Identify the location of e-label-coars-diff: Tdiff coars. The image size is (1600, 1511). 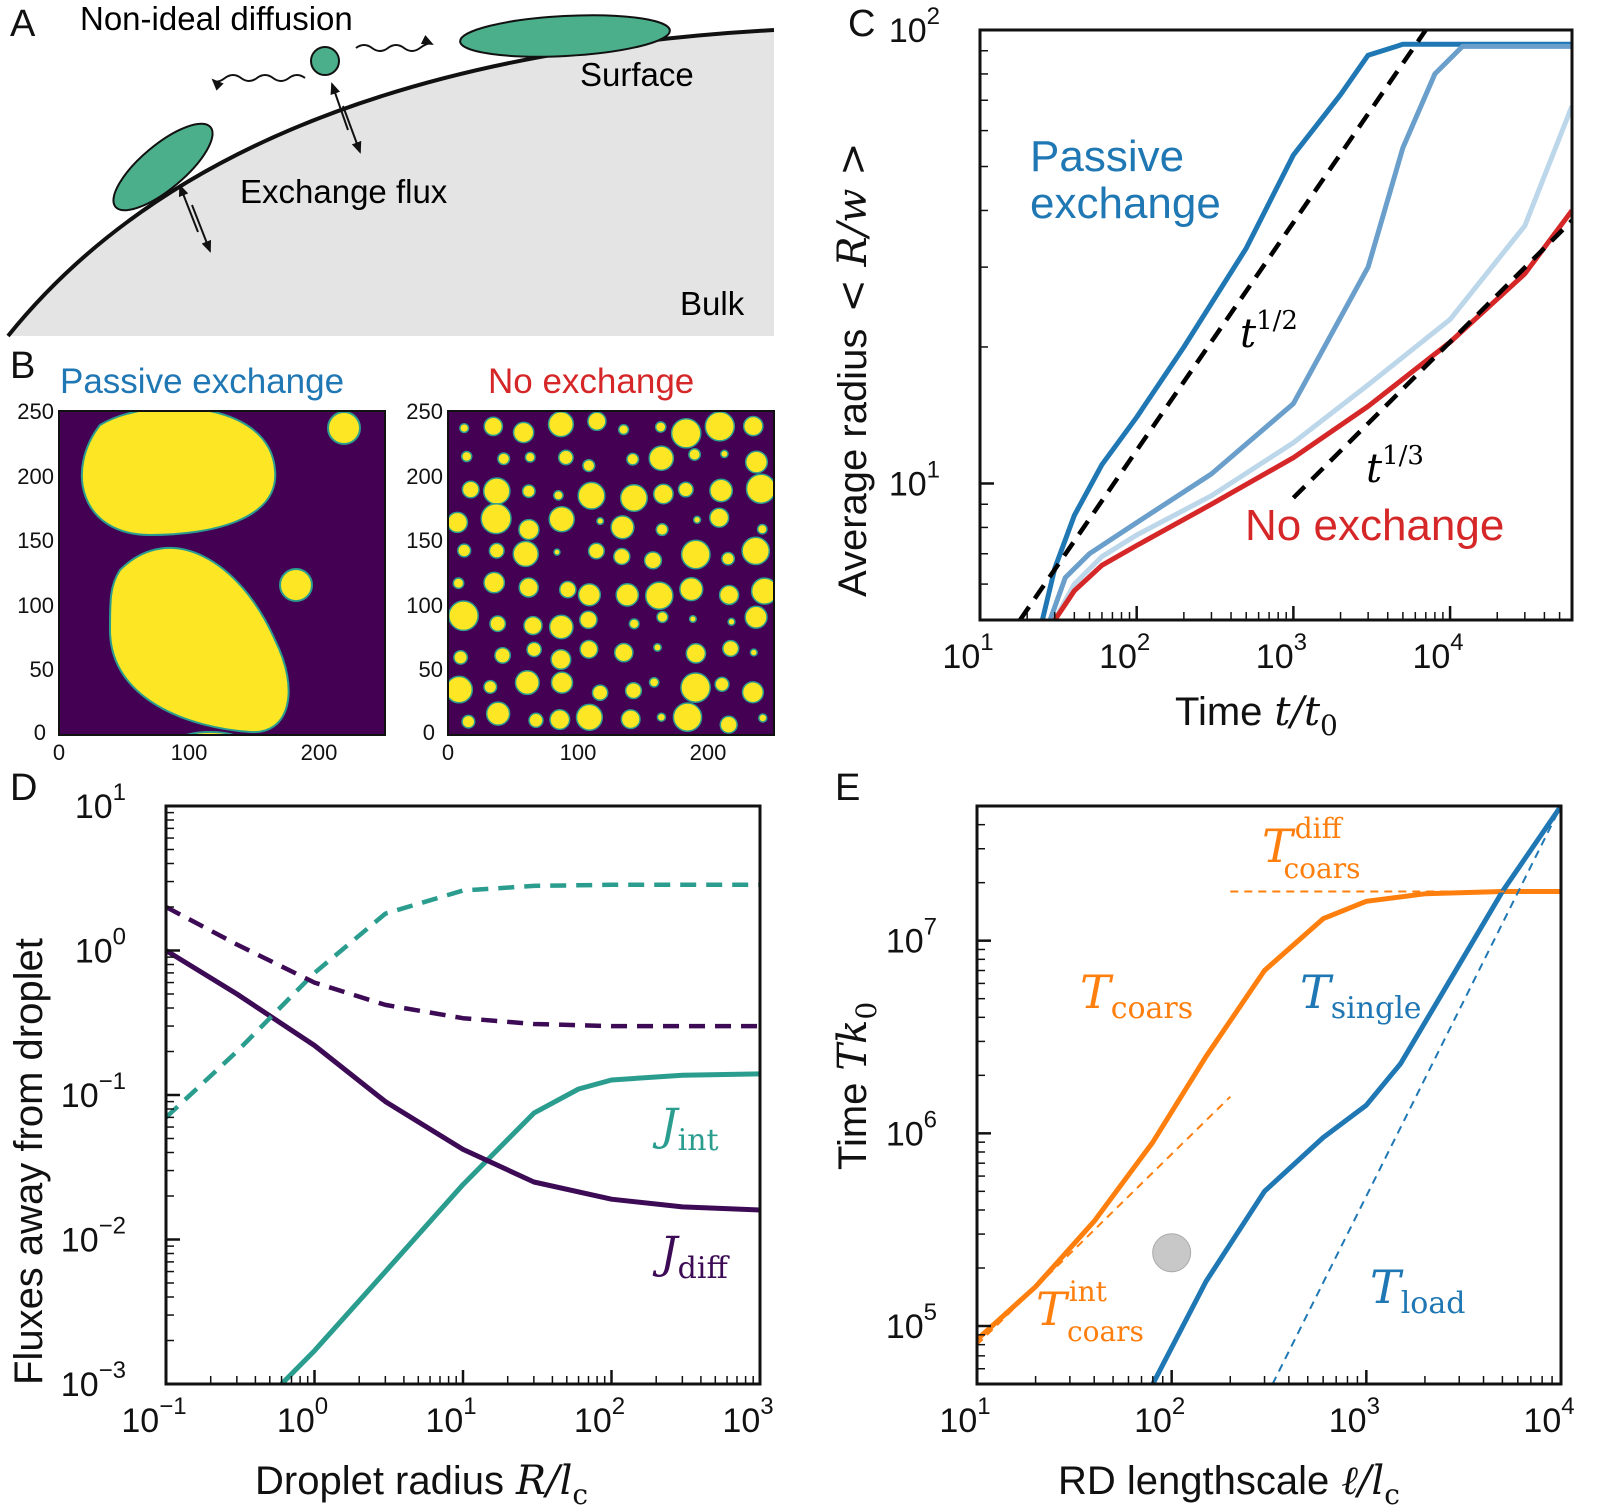
(1311, 848).